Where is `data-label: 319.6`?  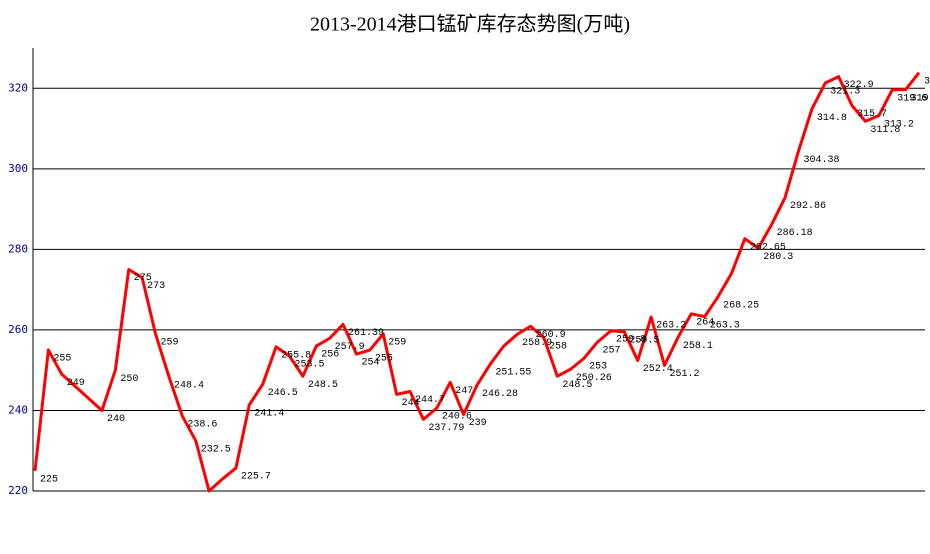 data-label: 319.6 is located at coordinates (912, 99).